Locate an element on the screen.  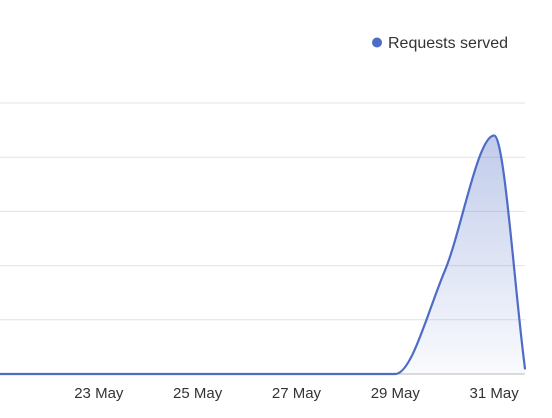
x-tick-label: 23 May is located at coordinates (99, 393).